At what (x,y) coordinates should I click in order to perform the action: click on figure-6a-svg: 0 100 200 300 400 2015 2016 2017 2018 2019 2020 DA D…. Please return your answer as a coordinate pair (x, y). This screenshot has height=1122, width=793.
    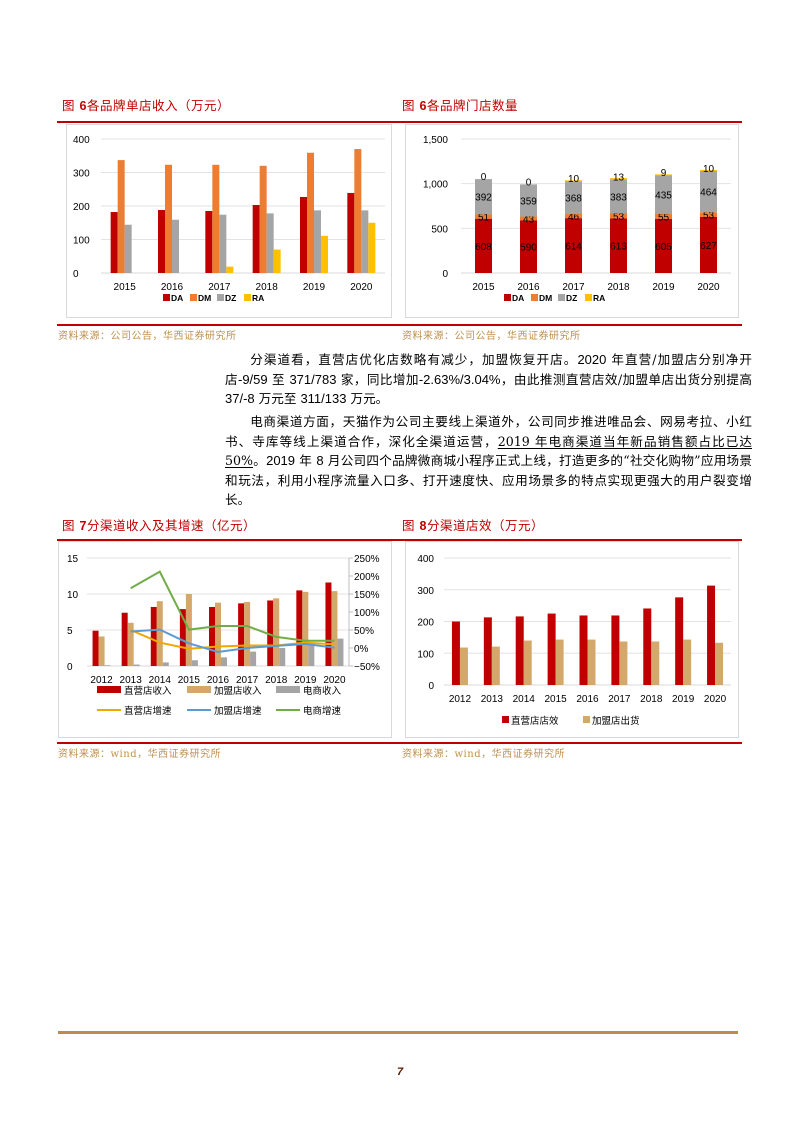
    Looking at the image, I should click on (229, 219).